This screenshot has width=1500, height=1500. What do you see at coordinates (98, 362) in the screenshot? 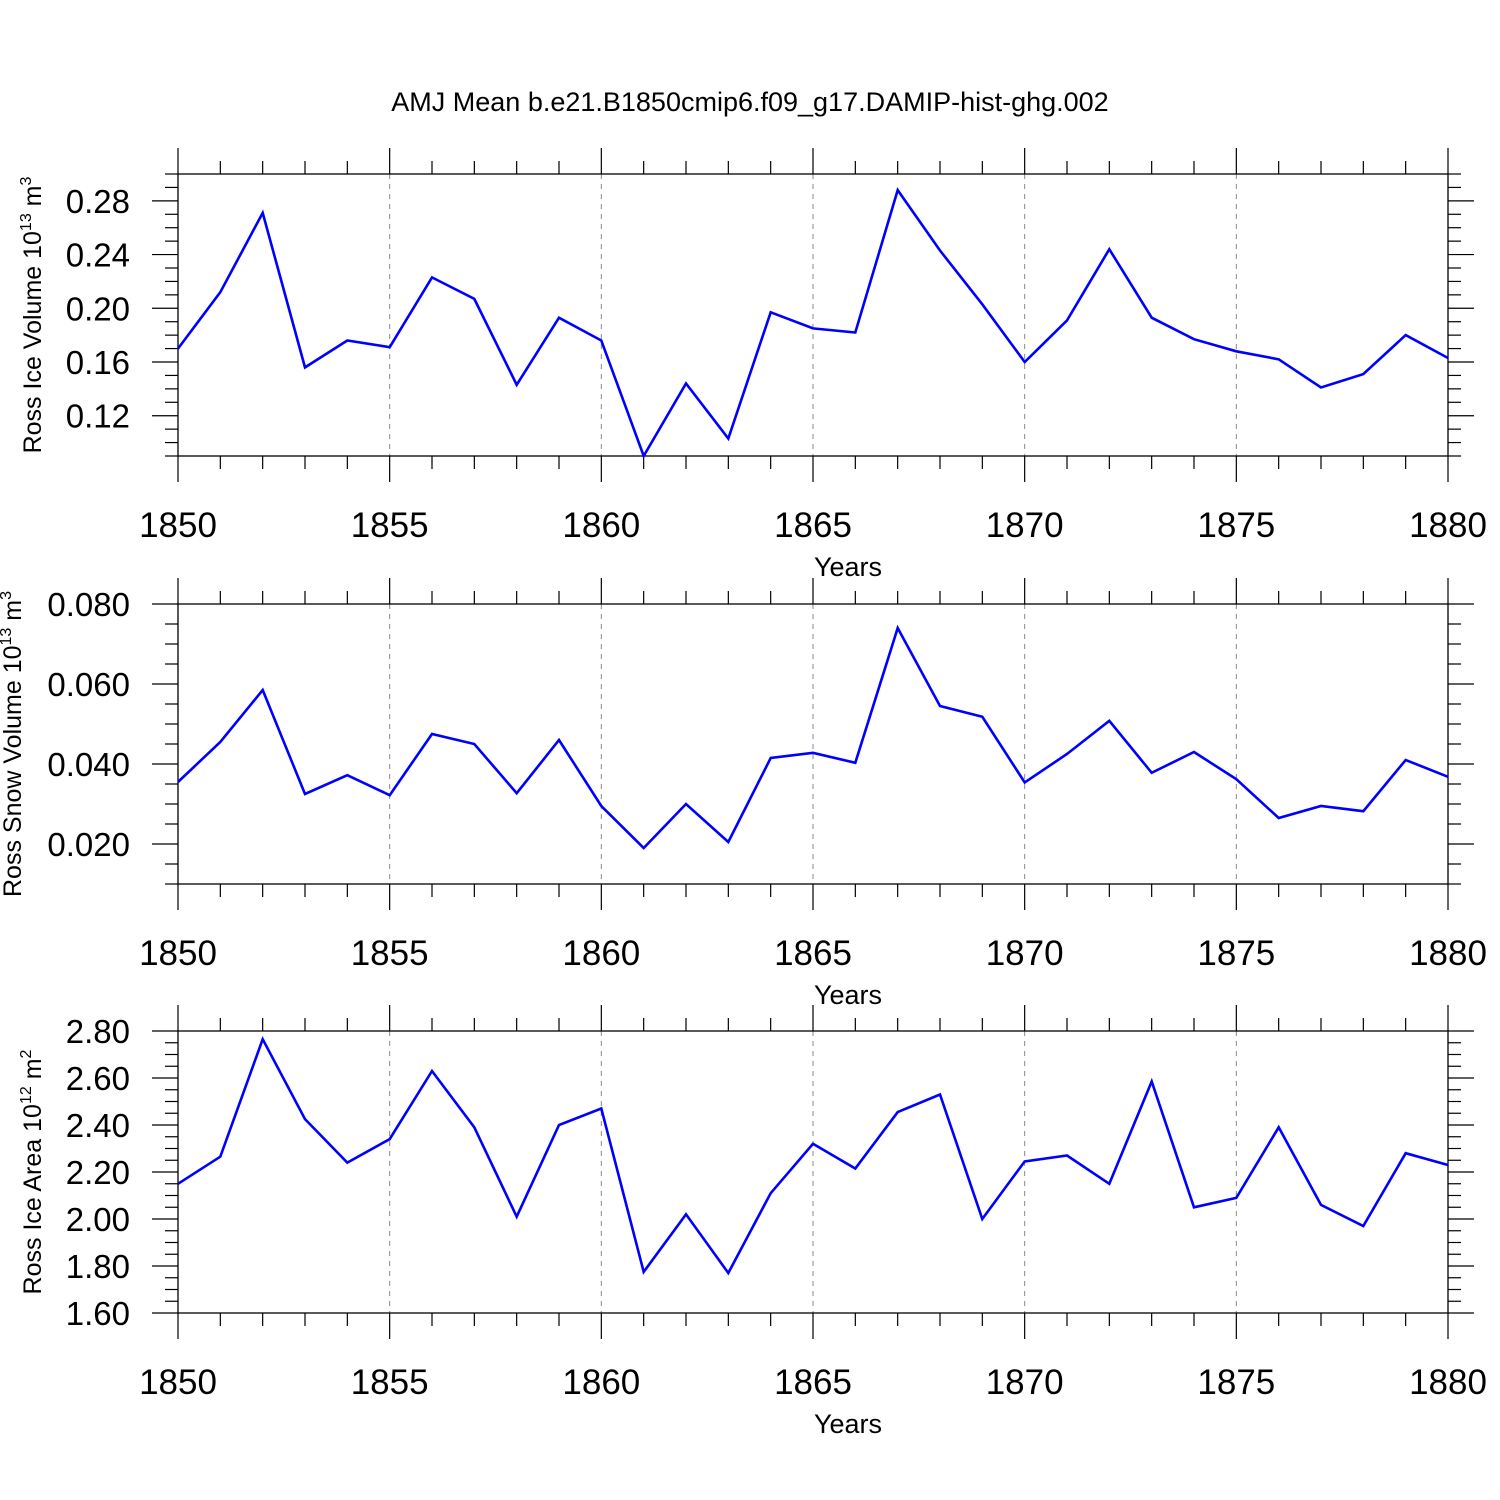
I see `y-tick-label: 0.16` at bounding box center [98, 362].